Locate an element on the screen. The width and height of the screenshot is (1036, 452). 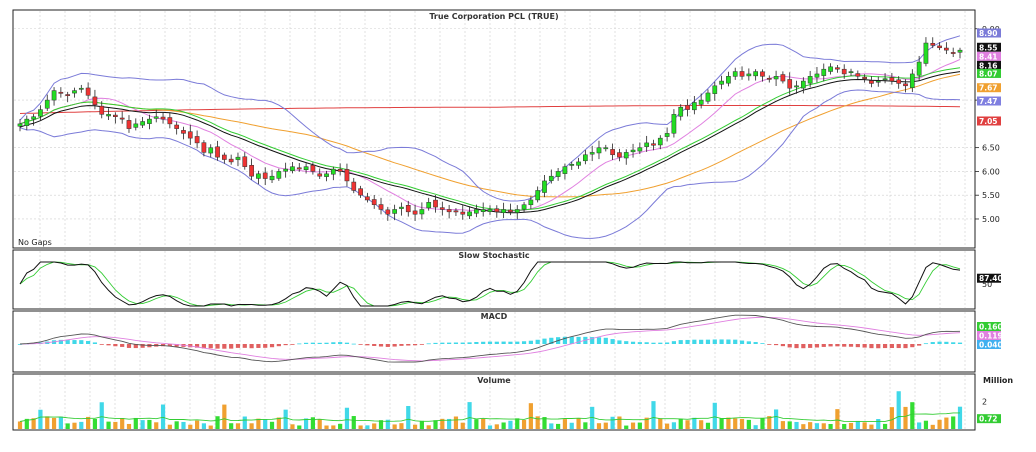
volume-badge-bg is located at coordinates (989, 419).